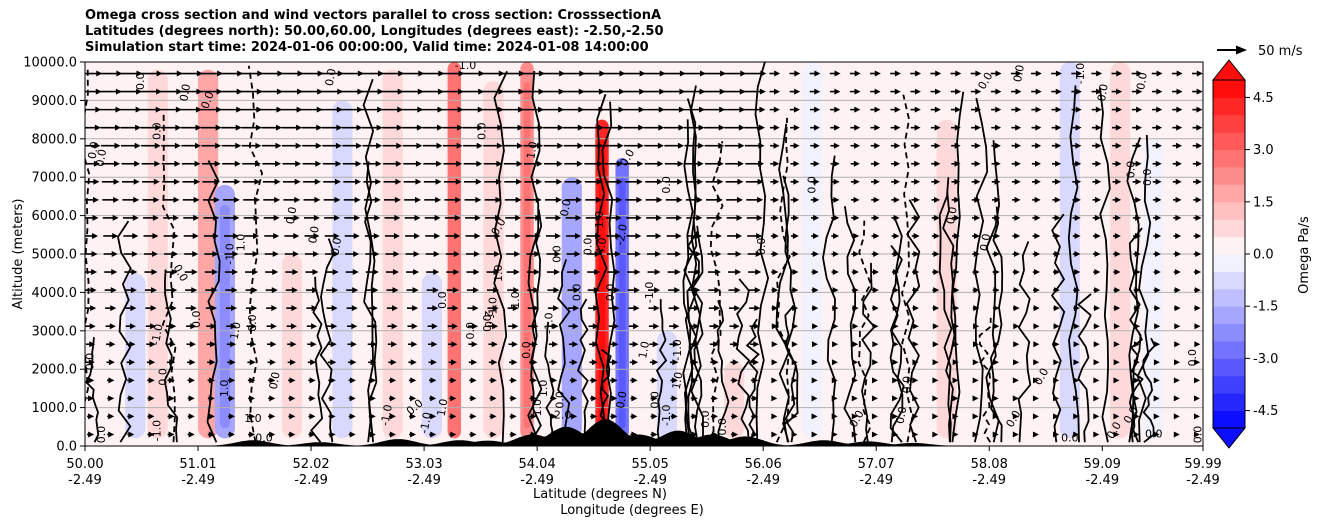  What do you see at coordinates (537, 464) in the screenshot?
I see `x-tick-label-lat: 54.04` at bounding box center [537, 464].